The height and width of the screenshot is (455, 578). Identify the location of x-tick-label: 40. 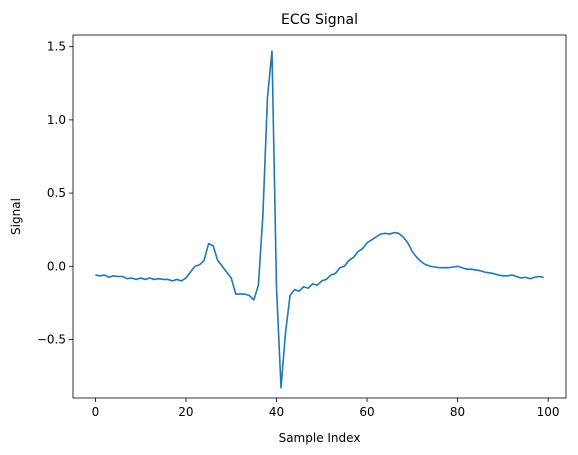
(276, 412).